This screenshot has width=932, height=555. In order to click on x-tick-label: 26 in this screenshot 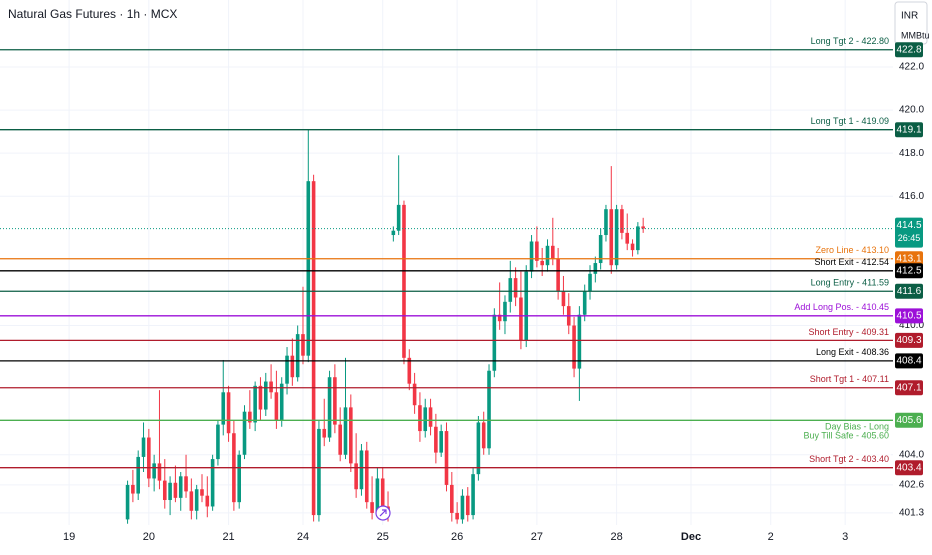, I will do `click(457, 537)`.